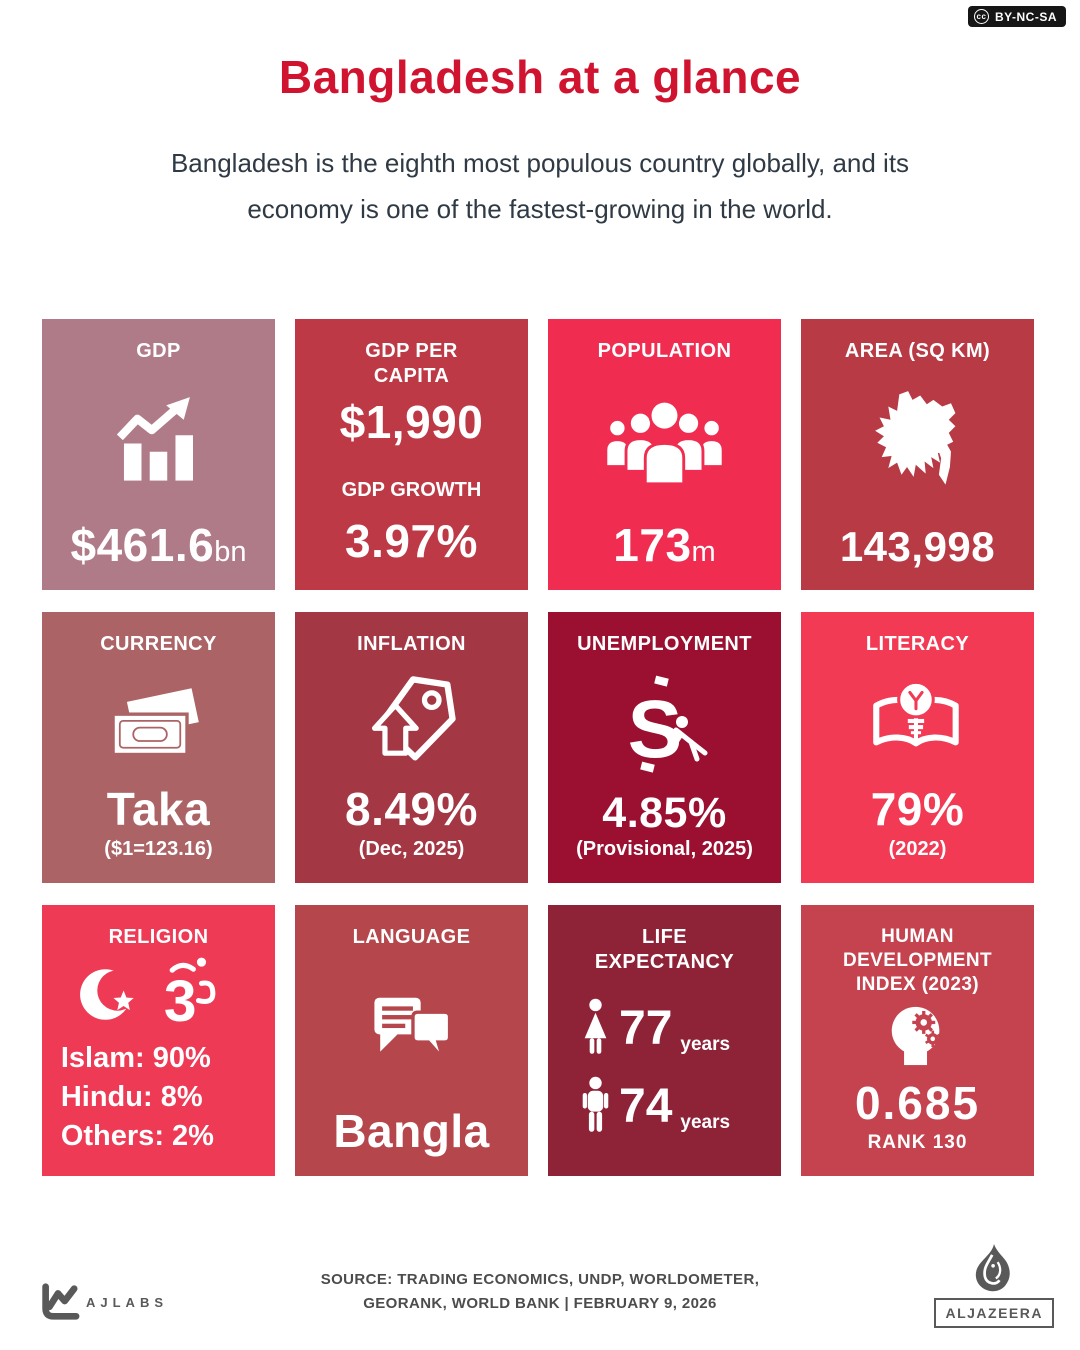  Describe the element at coordinates (412, 1029) in the screenshot. I see `chat-bubbles-icon` at that location.